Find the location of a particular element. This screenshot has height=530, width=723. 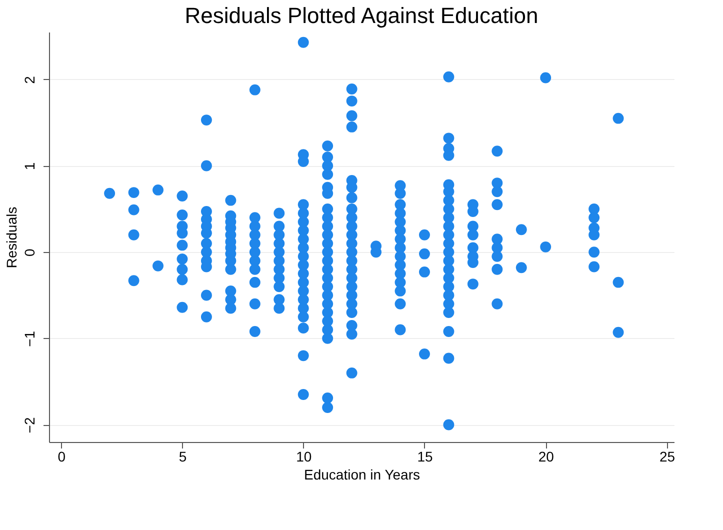

y-tick-label: −2 is located at coordinates (30, 425).